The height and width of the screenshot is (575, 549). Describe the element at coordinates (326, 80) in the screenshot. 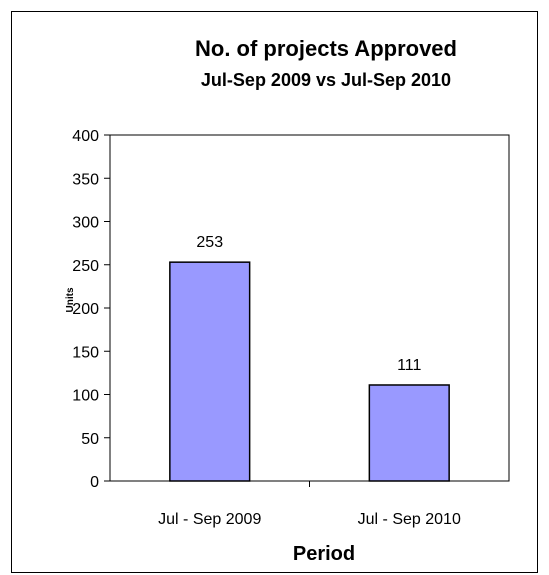

I see `chart-subtitle: Jul-Sep 2009 vs Jul-Sep 2010` at that location.